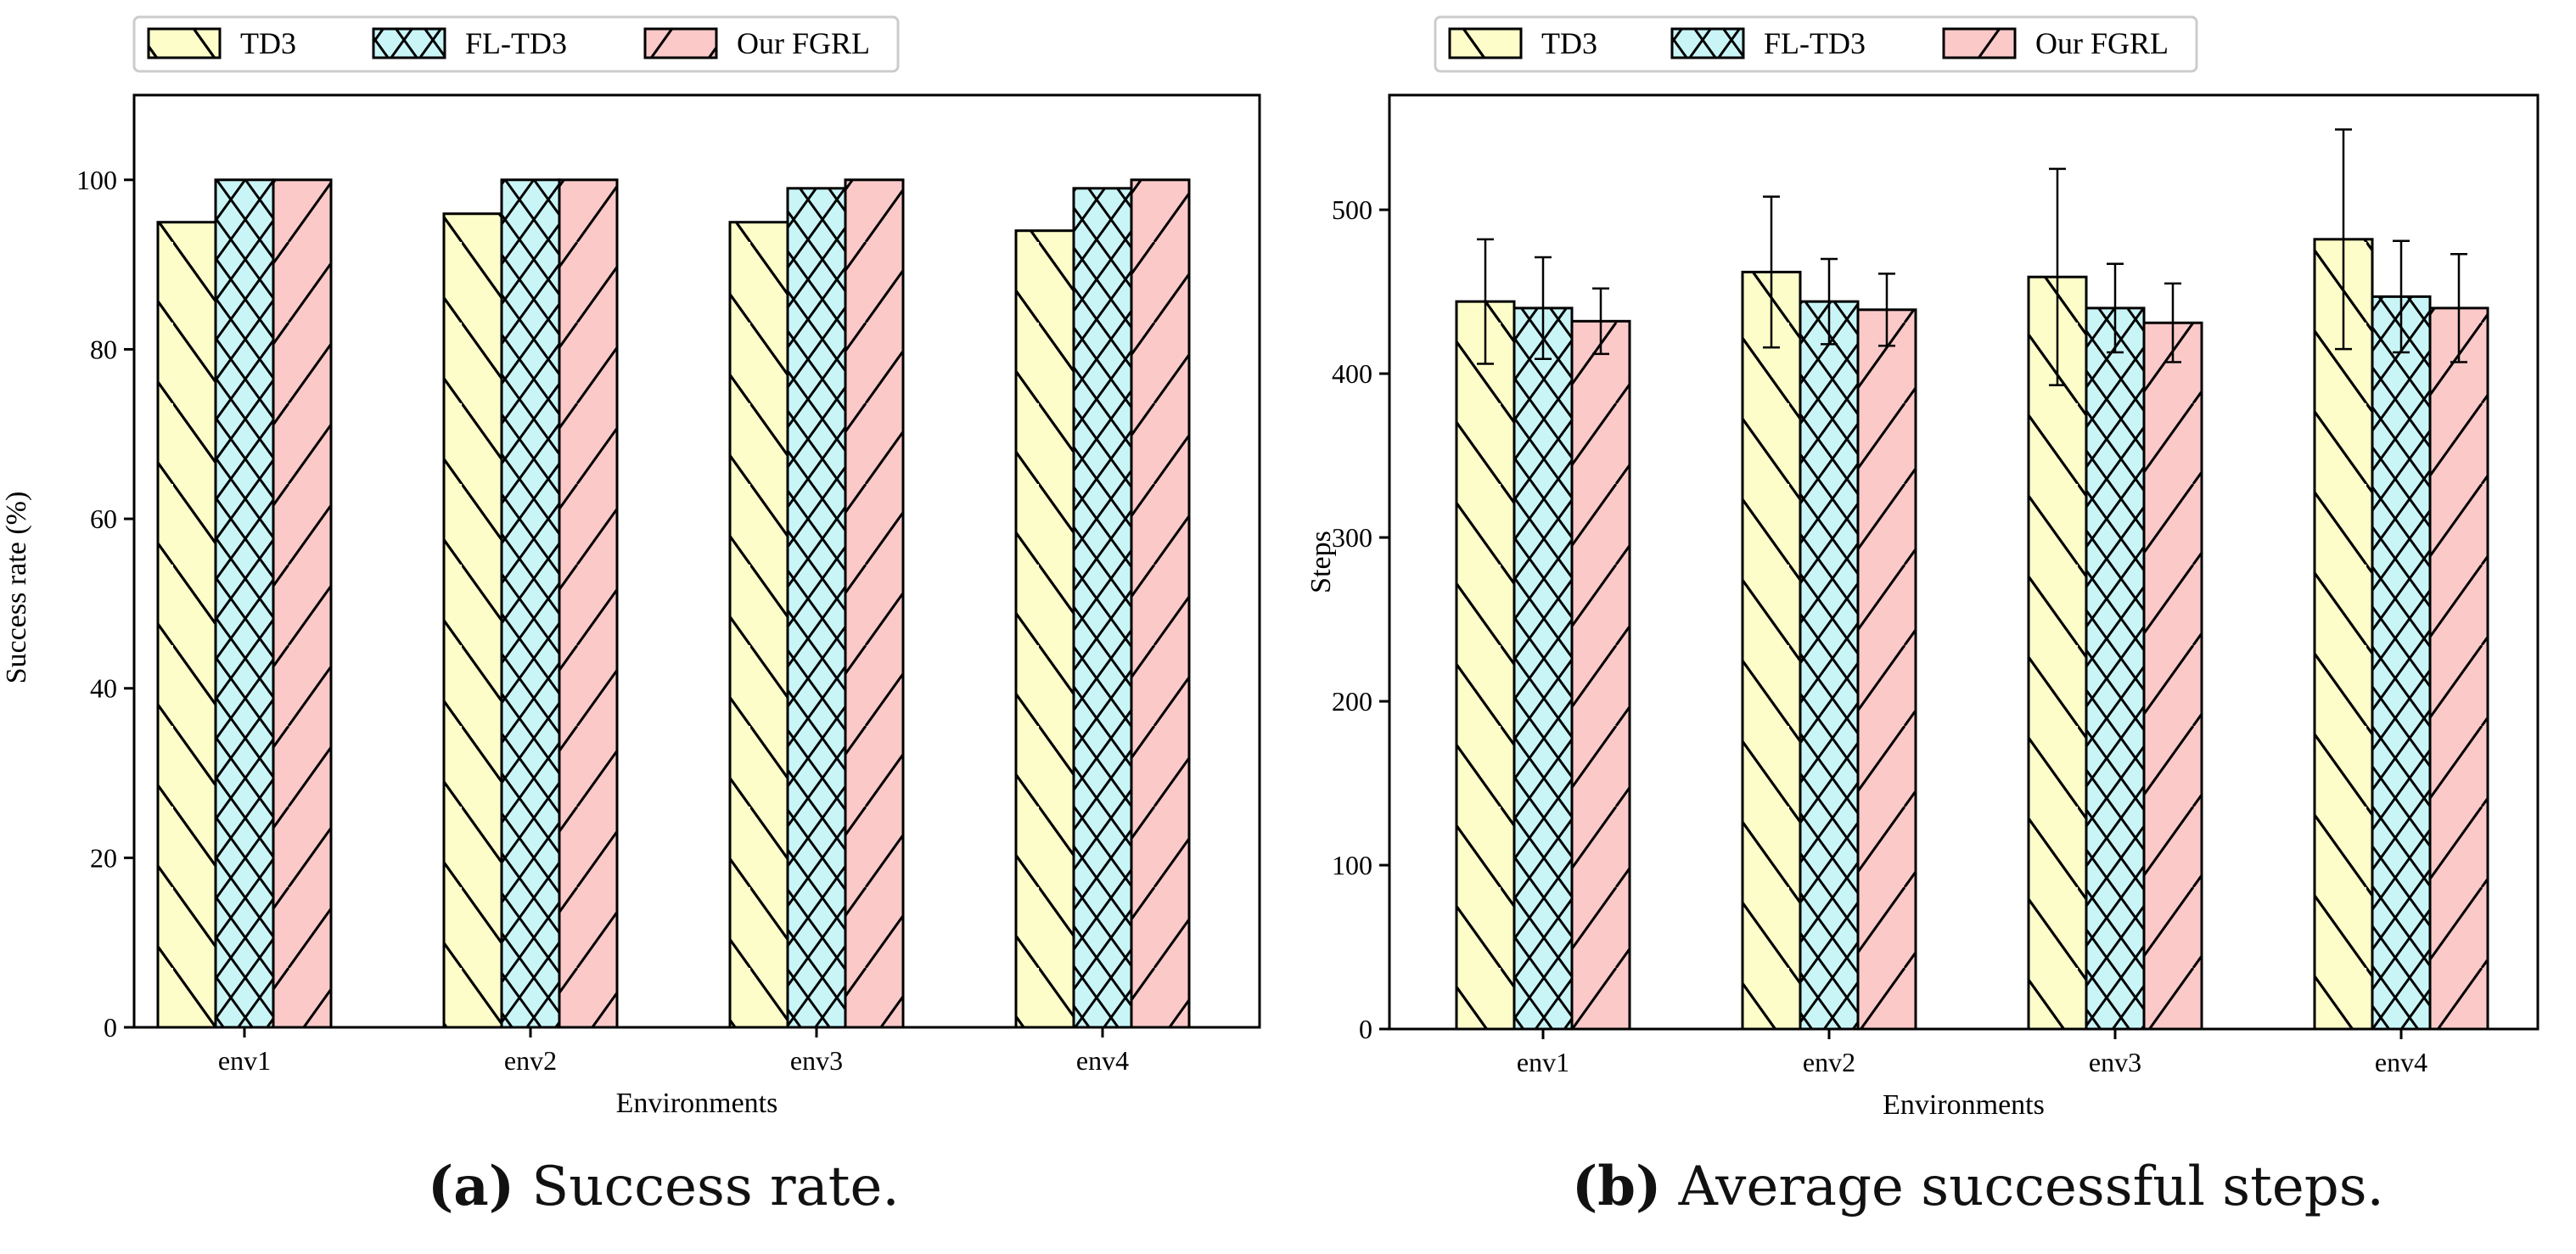 This screenshot has width=2576, height=1254. I want to click on caption-b-letter: b, so click(1616, 1186).